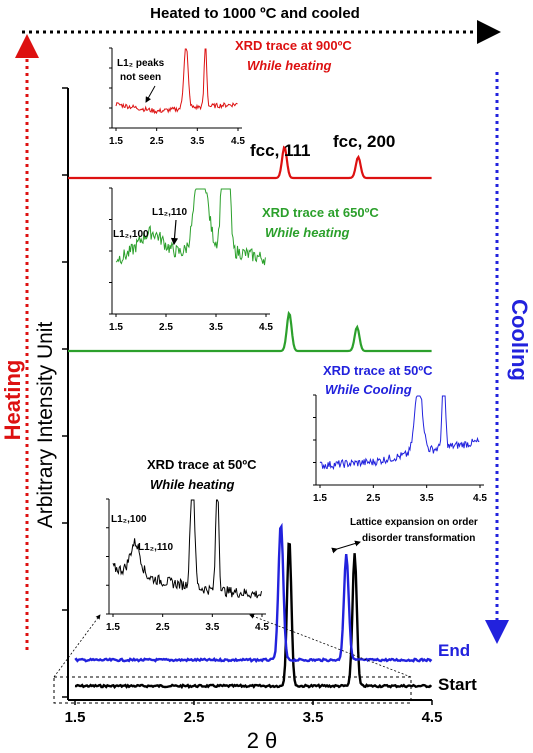  Describe the element at coordinates (174, 232) in the screenshot. I see `inset-green-annotation-arrow` at that location.